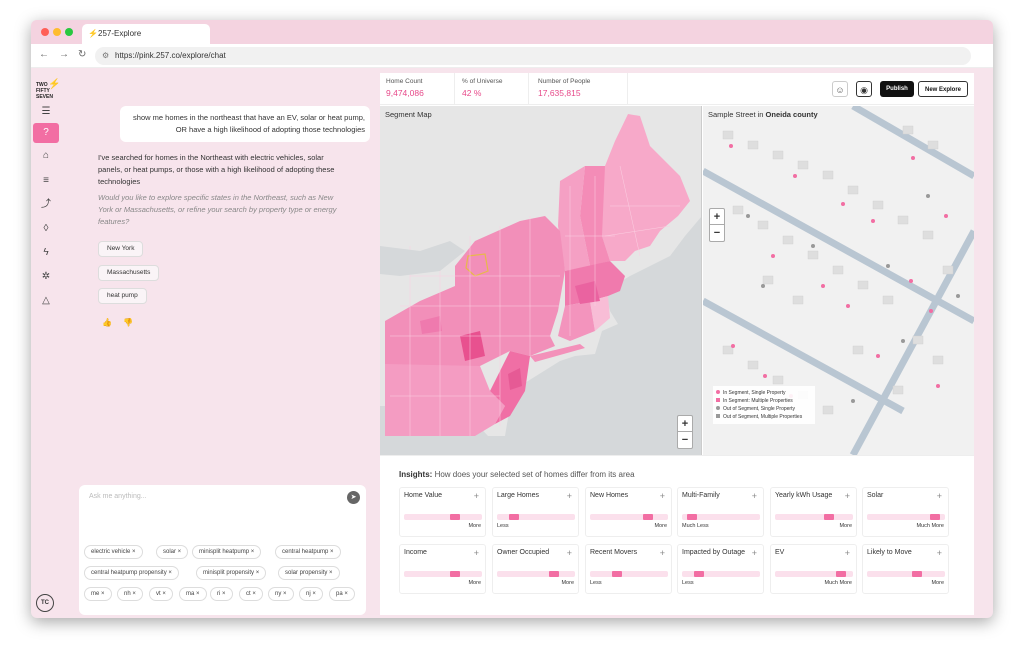 The height and width of the screenshot is (647, 1024). What do you see at coordinates (518, 495) in the screenshot?
I see `insight-name: Large Homes` at bounding box center [518, 495].